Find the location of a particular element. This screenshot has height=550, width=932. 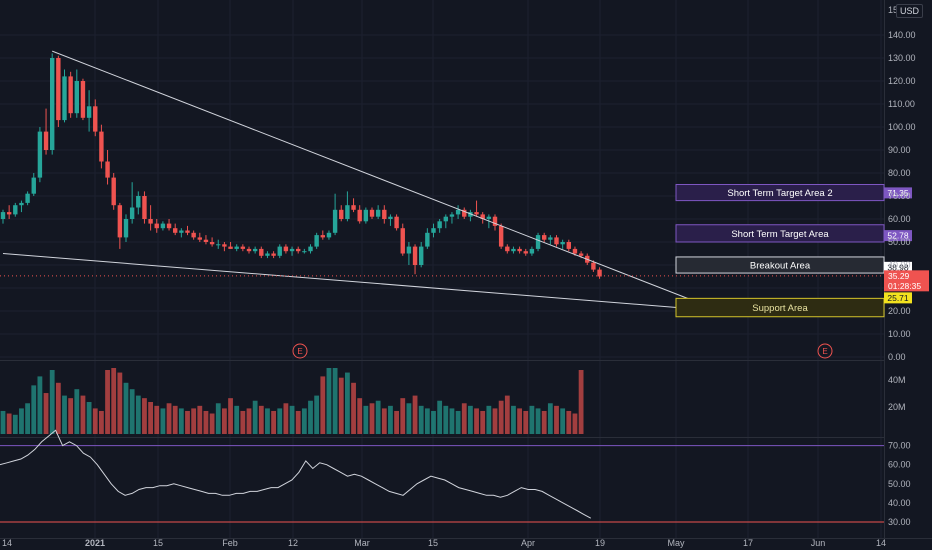

price-tick-label: 70.00 is located at coordinates (899, 196).